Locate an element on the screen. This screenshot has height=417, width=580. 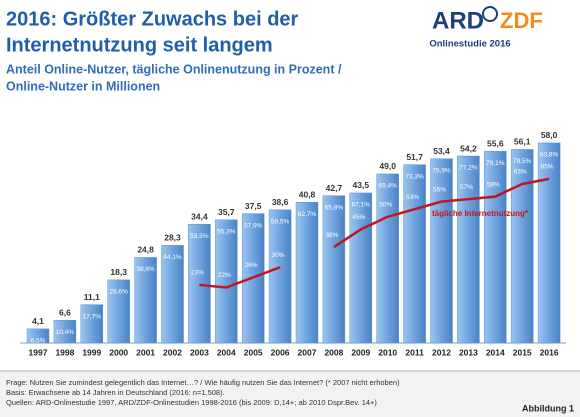
bar-value-label: 40,8 is located at coordinates (307, 194).